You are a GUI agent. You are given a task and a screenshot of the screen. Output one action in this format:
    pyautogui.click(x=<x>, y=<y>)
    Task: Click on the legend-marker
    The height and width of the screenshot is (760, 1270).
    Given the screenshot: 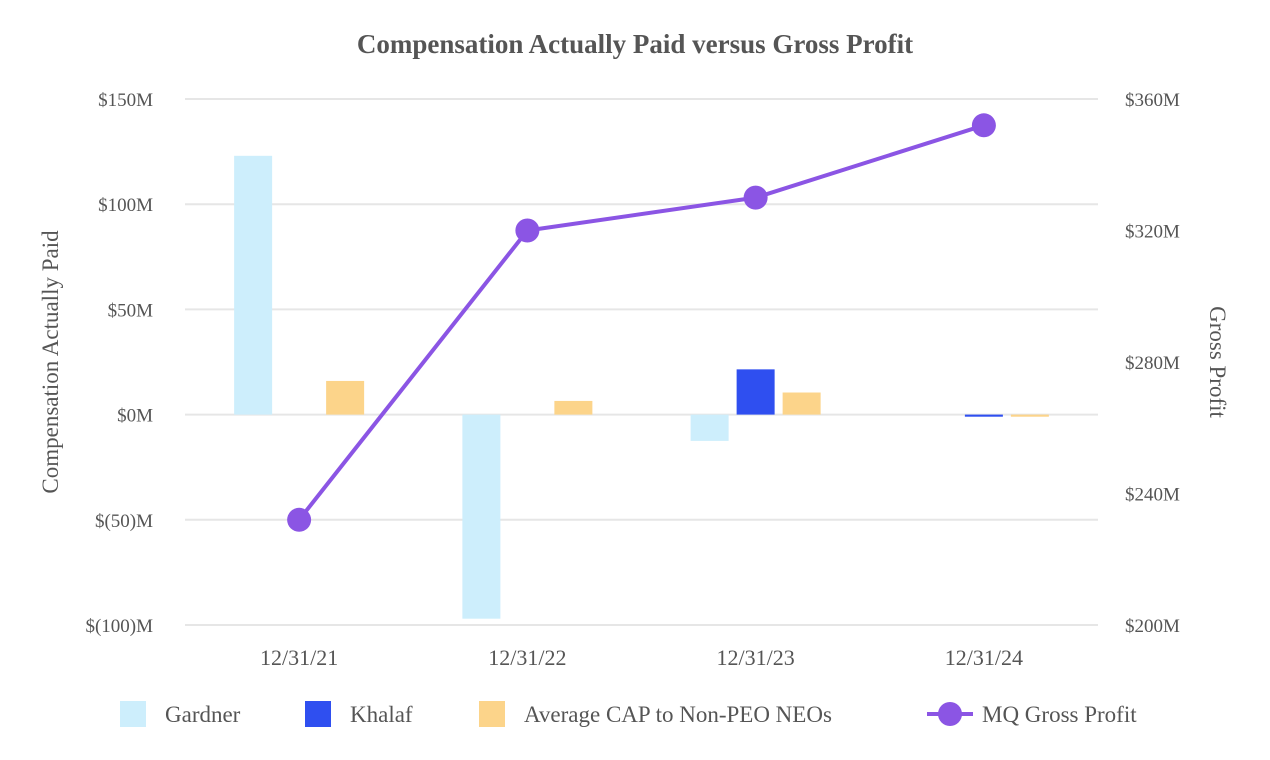 What is the action you would take?
    pyautogui.click(x=950, y=714)
    